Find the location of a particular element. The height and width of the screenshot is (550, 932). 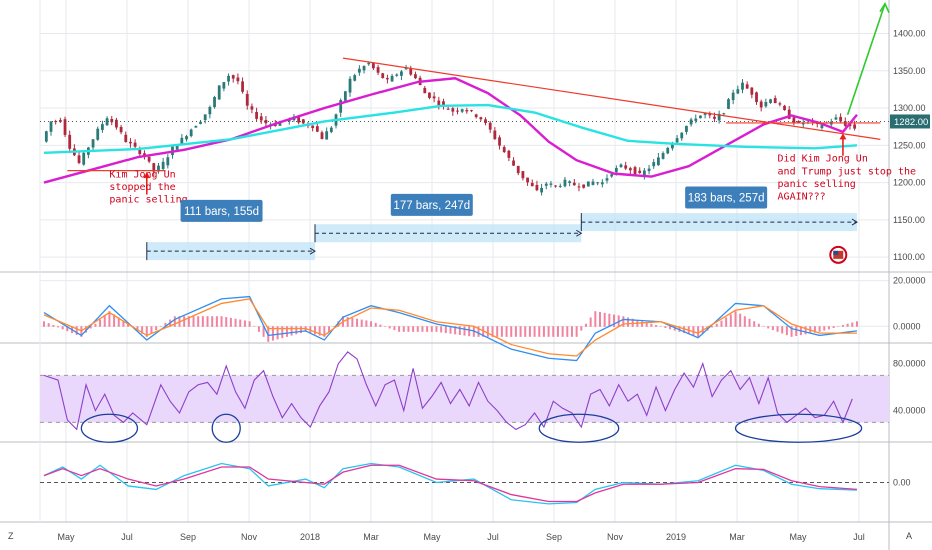

corner-right-label: A is located at coordinates (909, 536).